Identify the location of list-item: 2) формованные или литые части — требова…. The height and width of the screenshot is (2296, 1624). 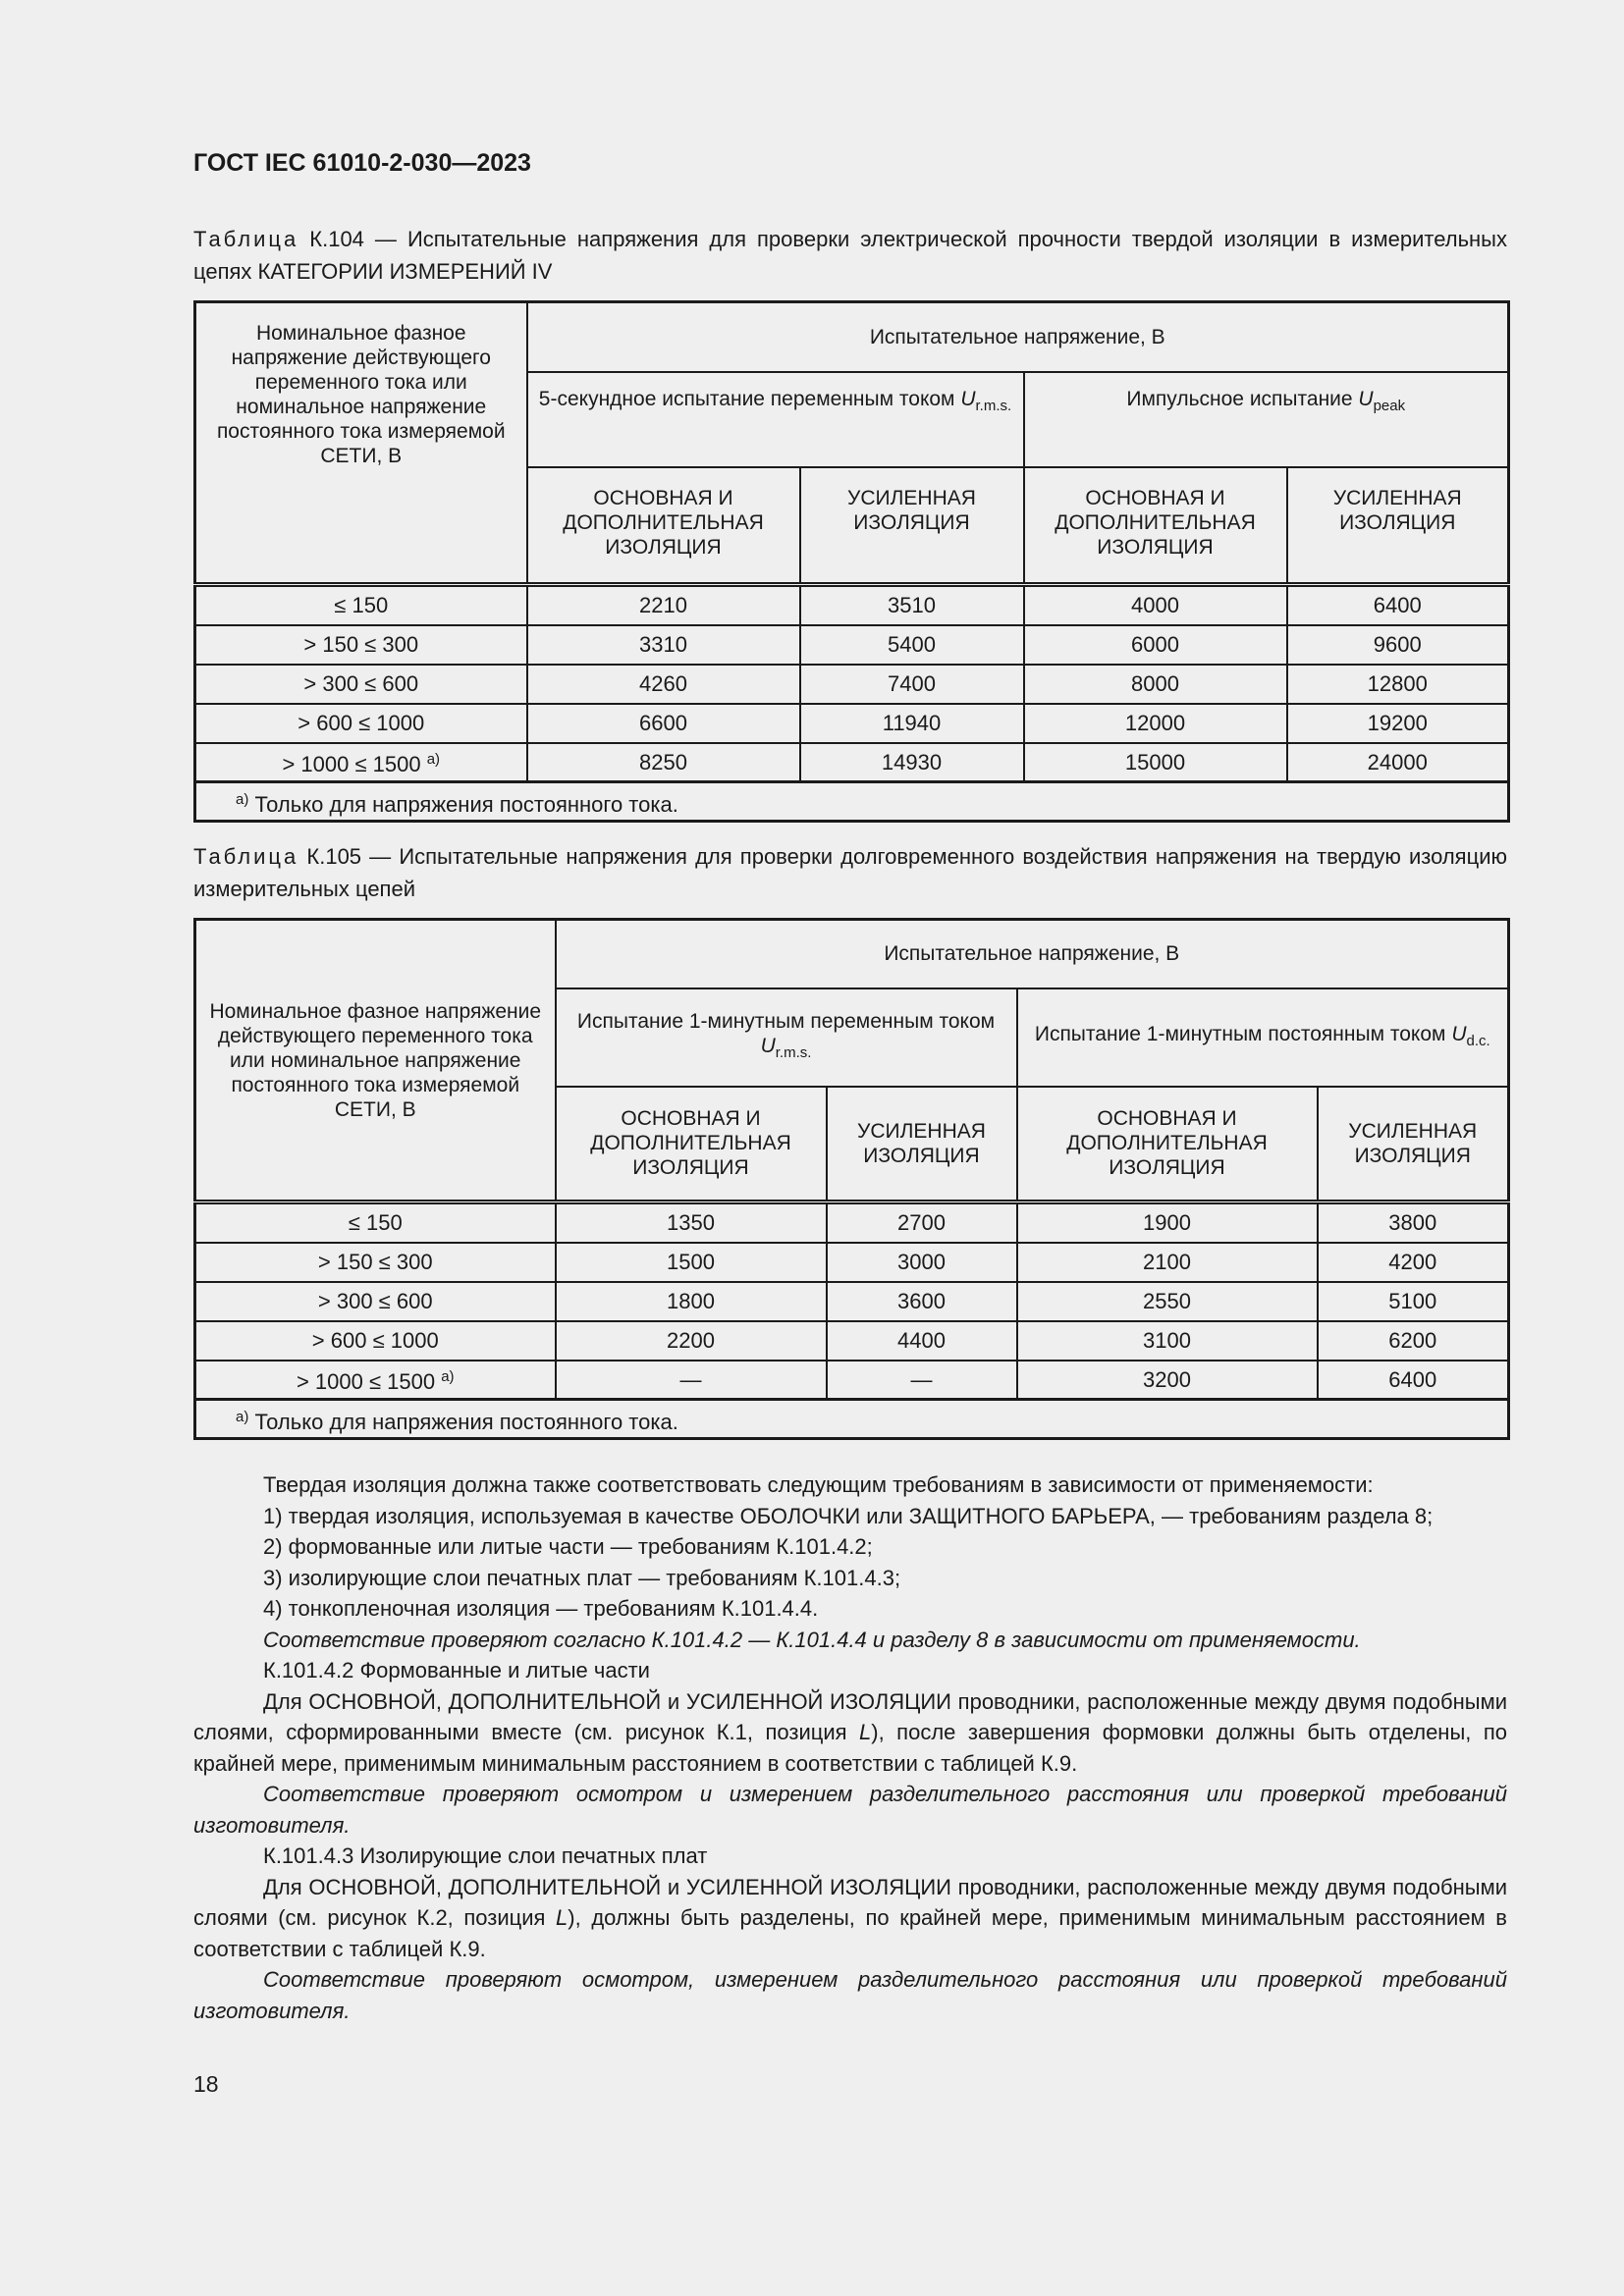
(568, 1547).